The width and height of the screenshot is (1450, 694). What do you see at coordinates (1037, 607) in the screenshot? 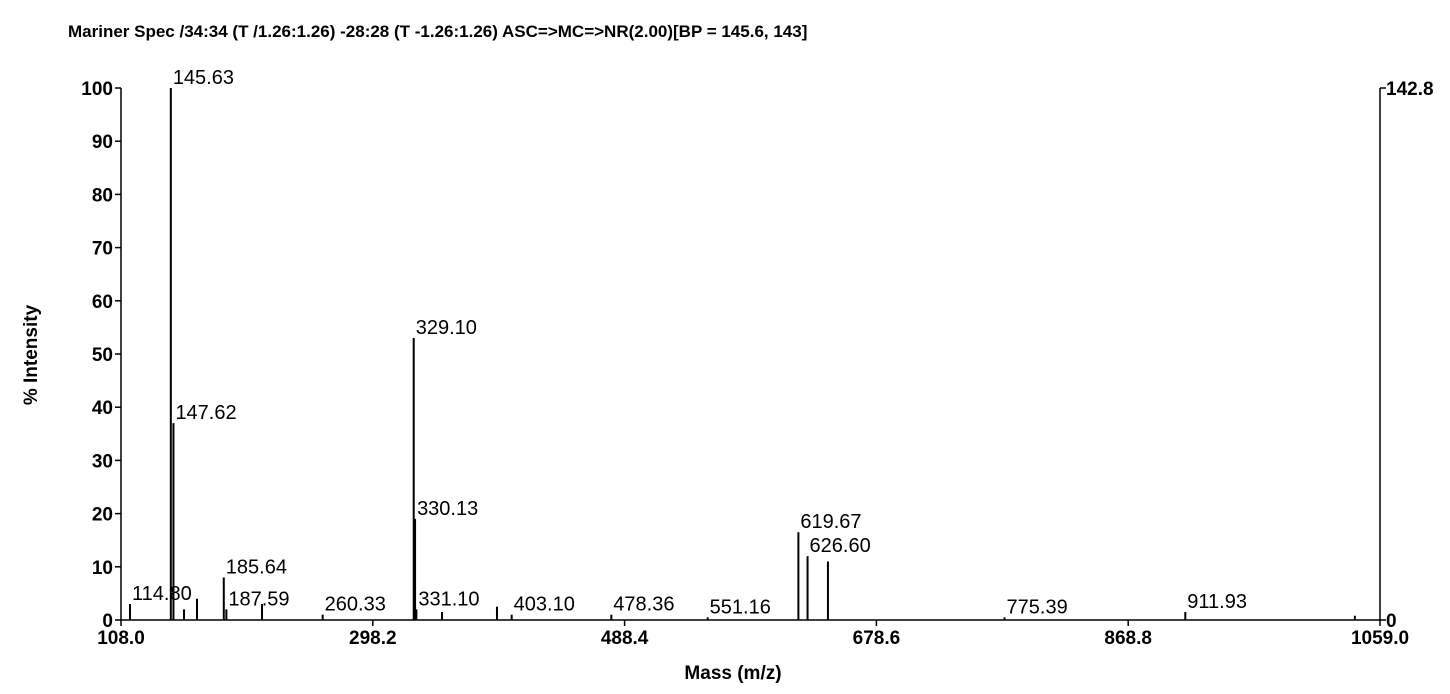
I see `peak-label: 775.39` at bounding box center [1037, 607].